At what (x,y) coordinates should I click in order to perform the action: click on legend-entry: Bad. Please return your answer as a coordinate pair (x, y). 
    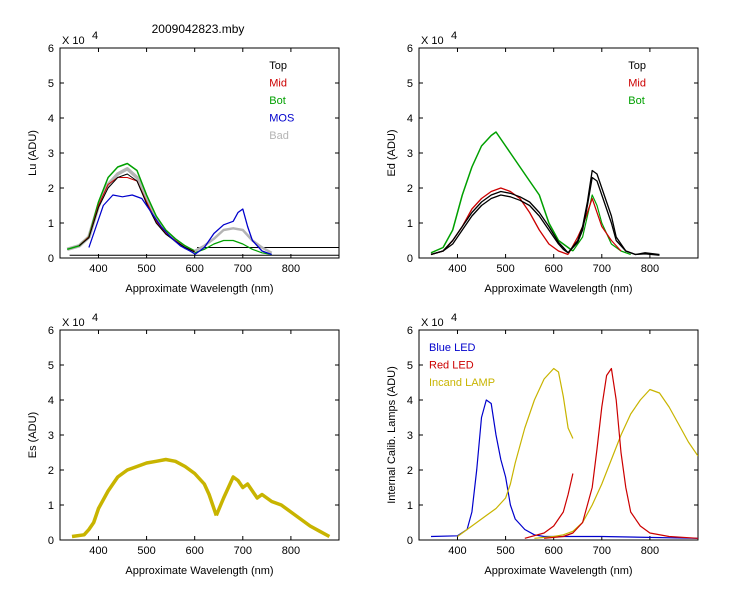
    Looking at the image, I should click on (279, 136).